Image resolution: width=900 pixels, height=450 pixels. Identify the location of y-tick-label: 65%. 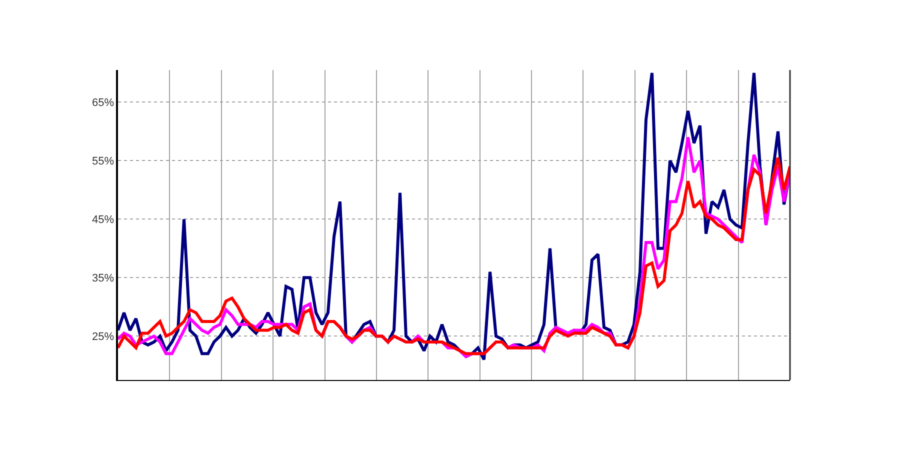
(103, 103).